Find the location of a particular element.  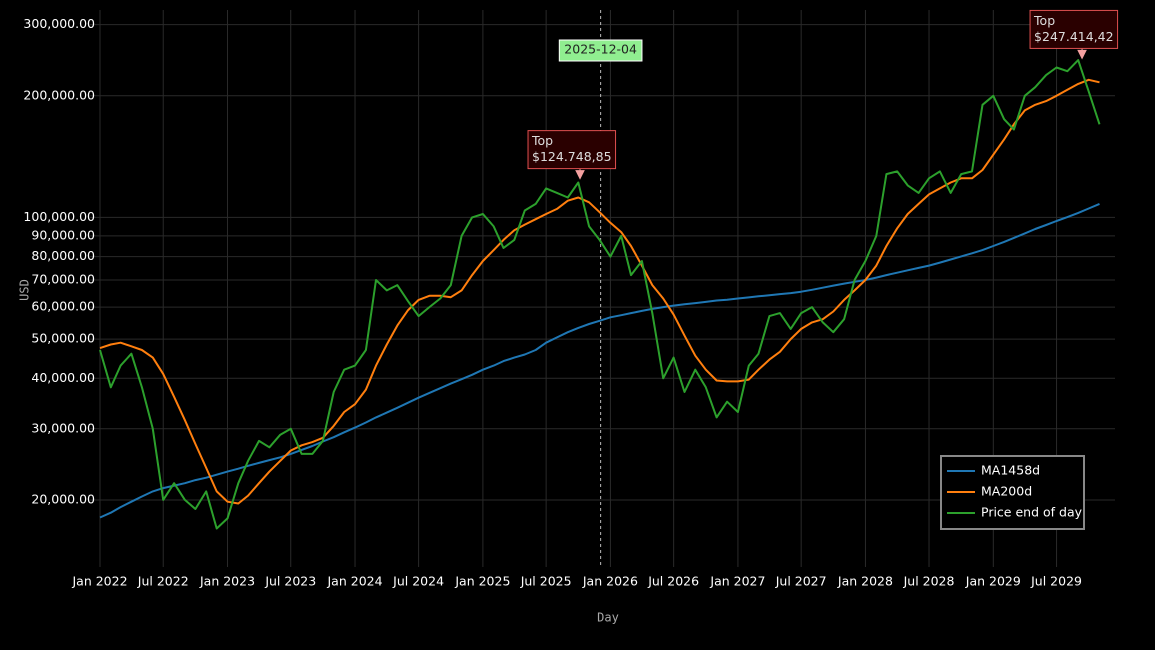

annotation: Top$247.414,42 is located at coordinates (1074, 34).